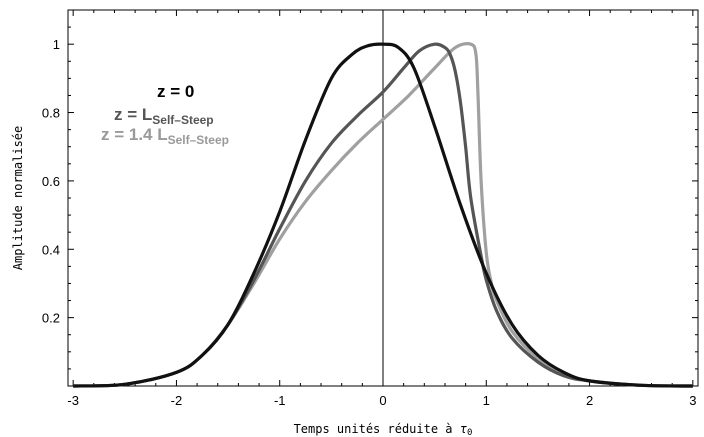  I want to click on y-tick-label: 0.8, so click(51, 113).